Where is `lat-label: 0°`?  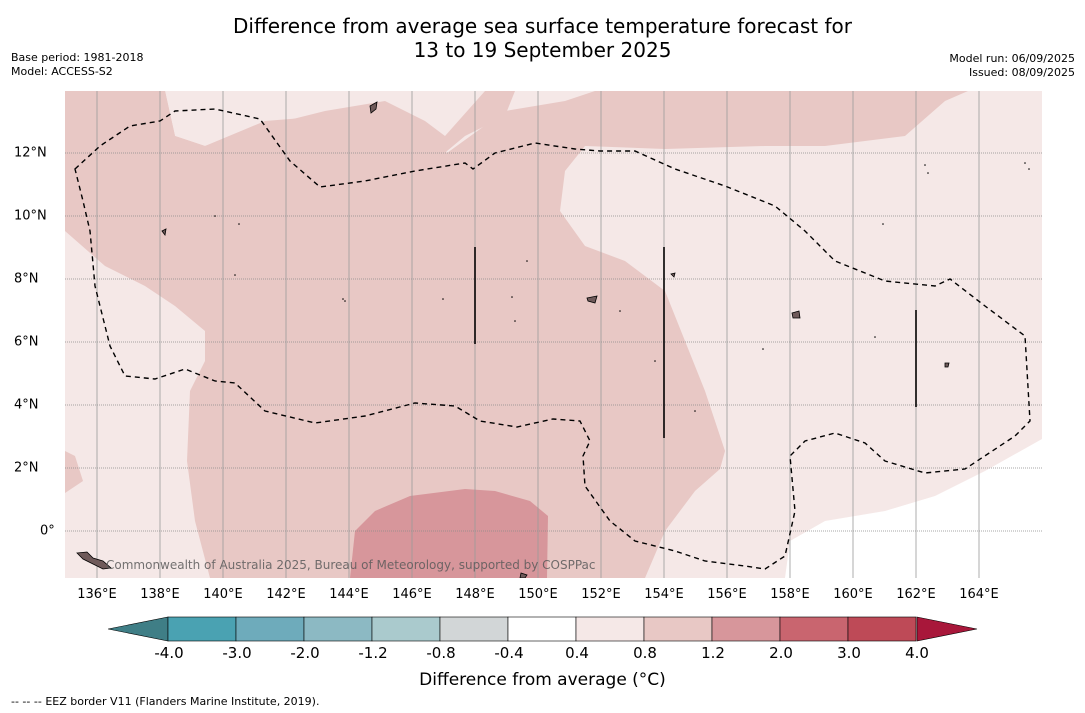 lat-label: 0° is located at coordinates (47, 531).